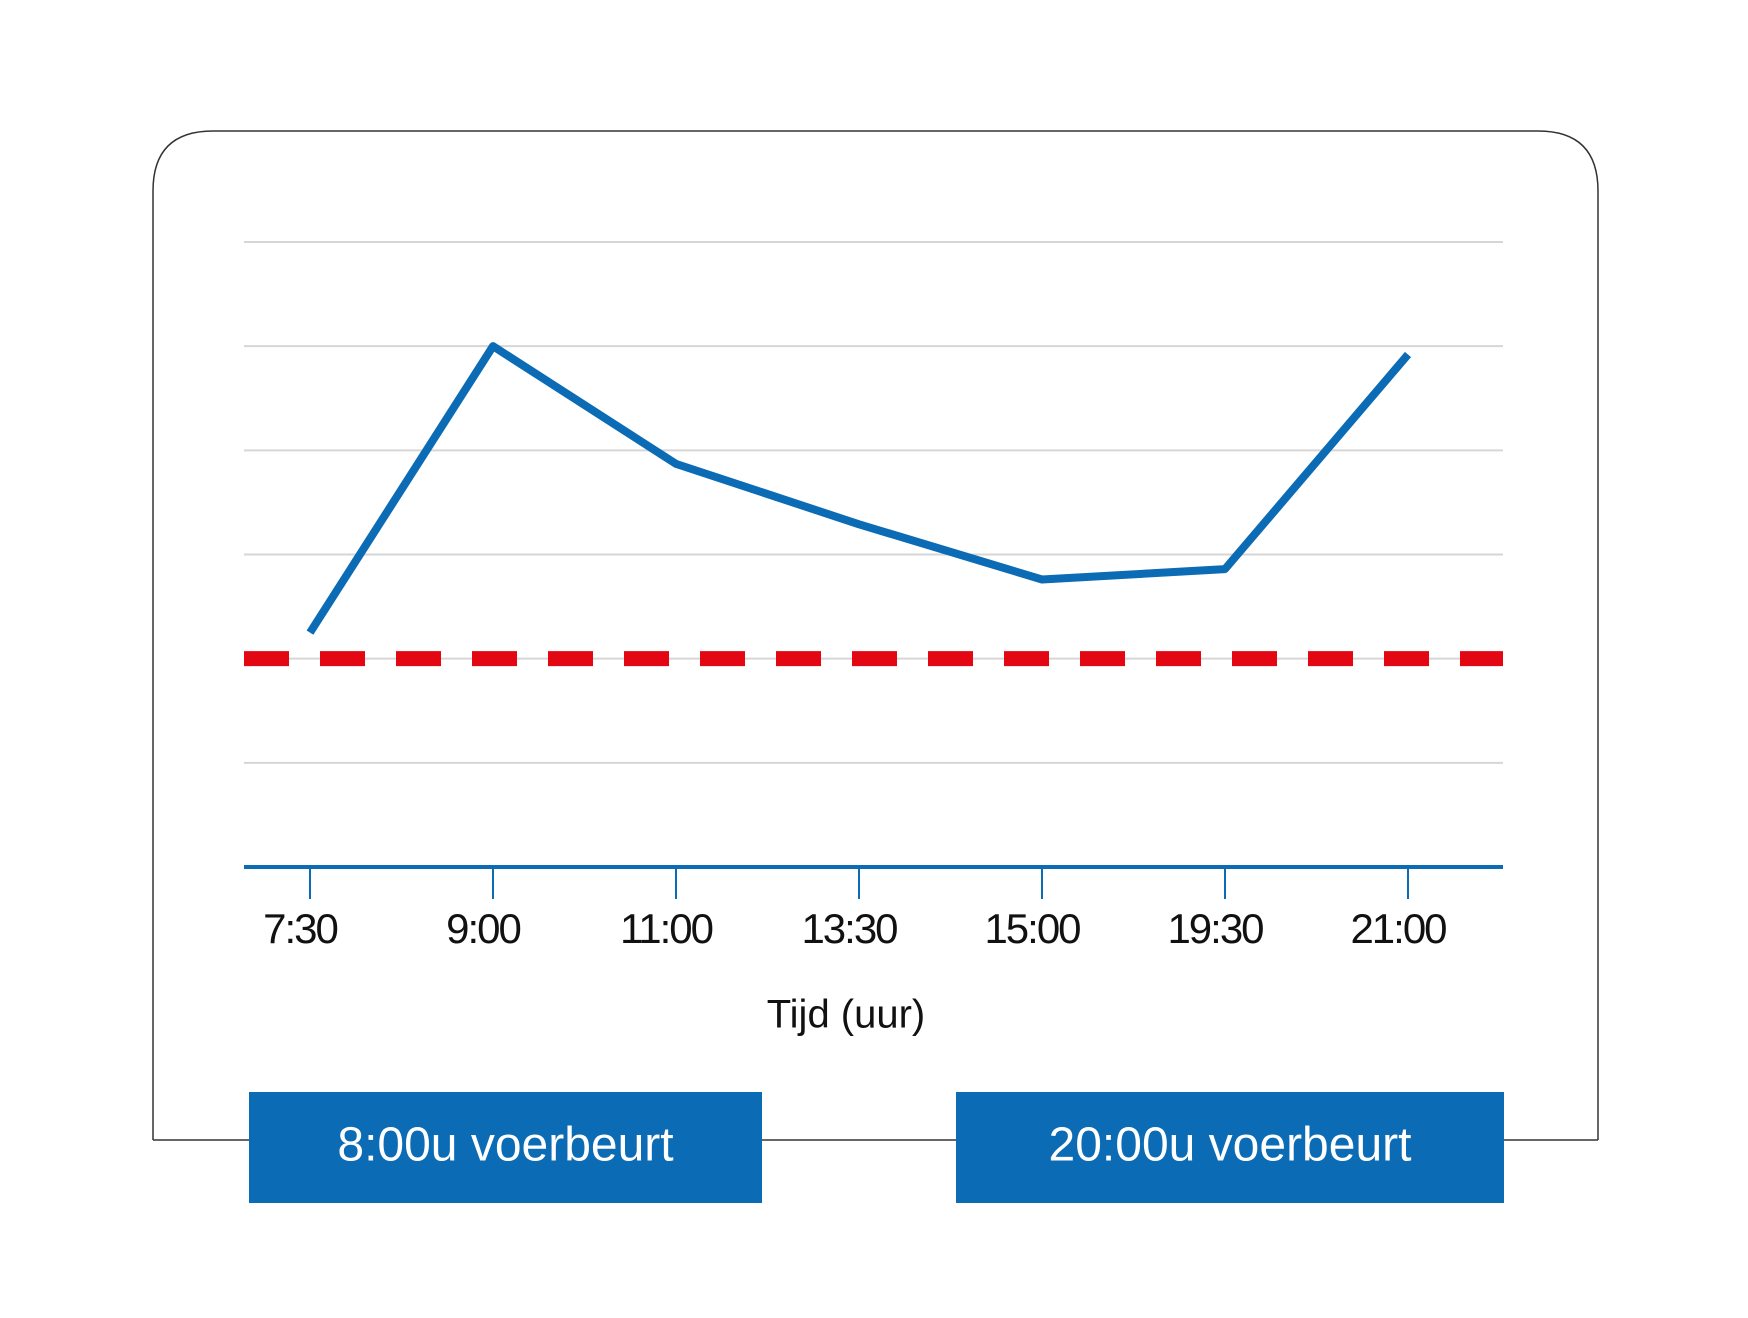 Image resolution: width=1748 pixels, height=1318 pixels. I want to click on x-tick-label: 9:00, so click(483, 928).